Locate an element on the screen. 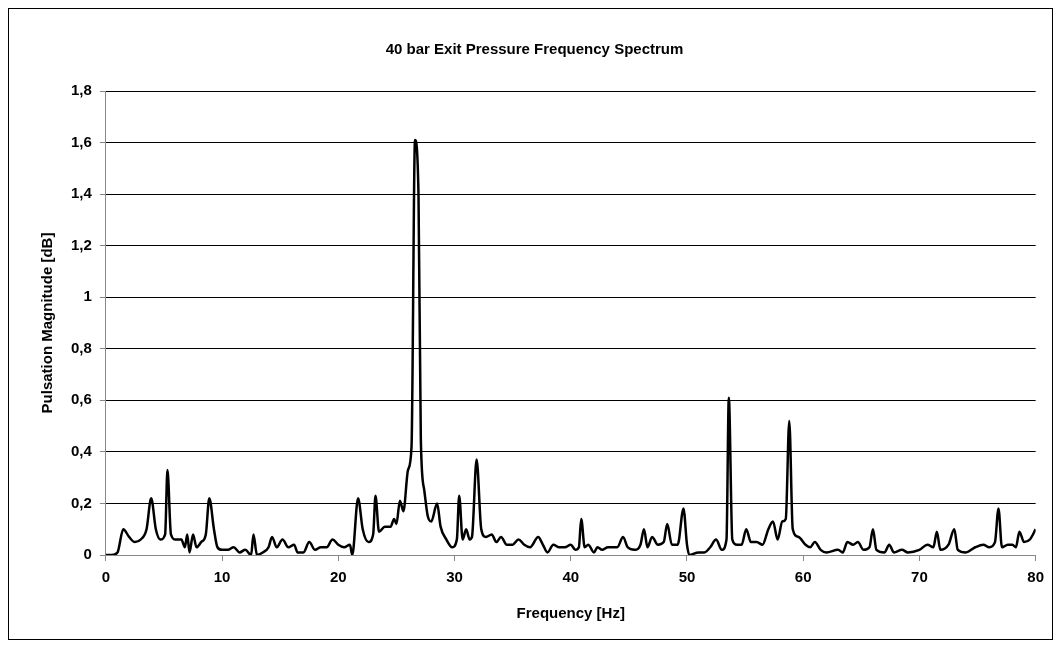  y-tick-label: 1,4 is located at coordinates (81, 193).